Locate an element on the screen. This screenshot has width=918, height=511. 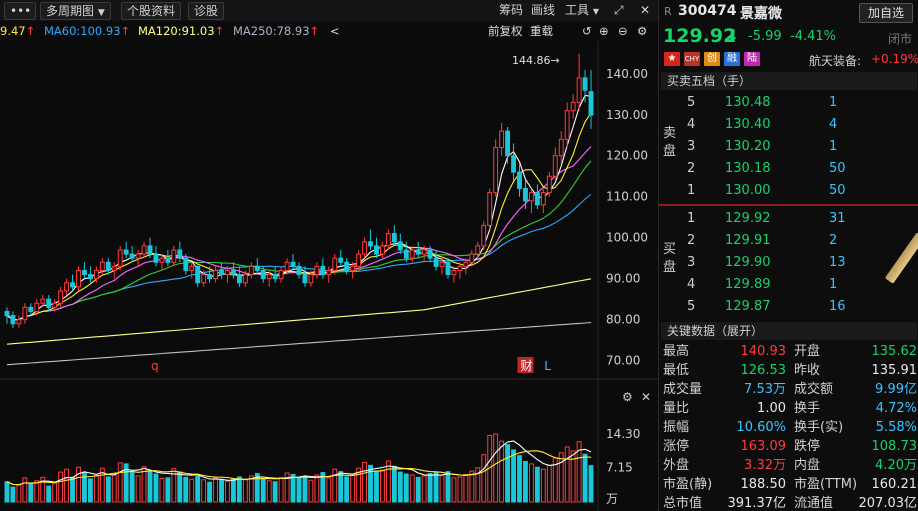
tools-button: 工具 ▼ is located at coordinates (582, 11).